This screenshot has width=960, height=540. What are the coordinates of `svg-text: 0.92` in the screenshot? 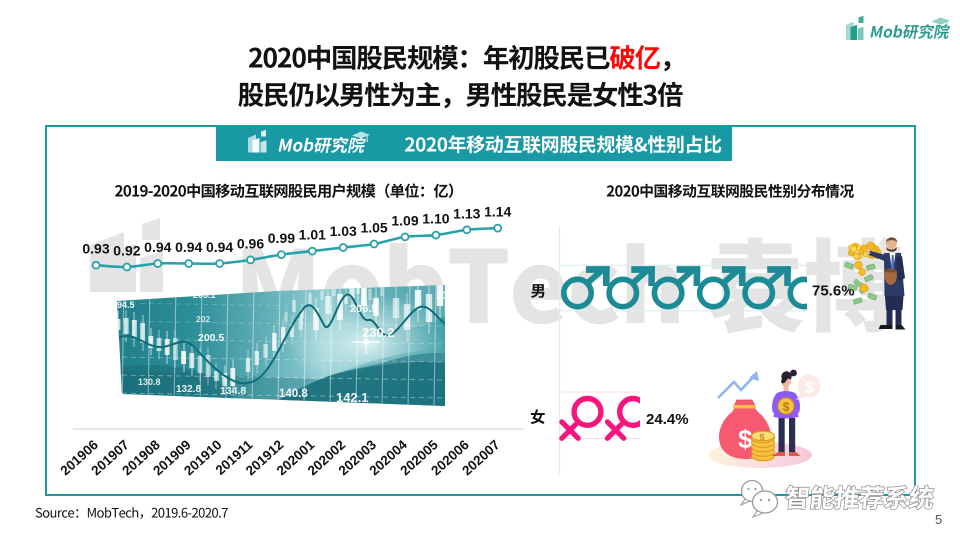 It's located at (126, 251).